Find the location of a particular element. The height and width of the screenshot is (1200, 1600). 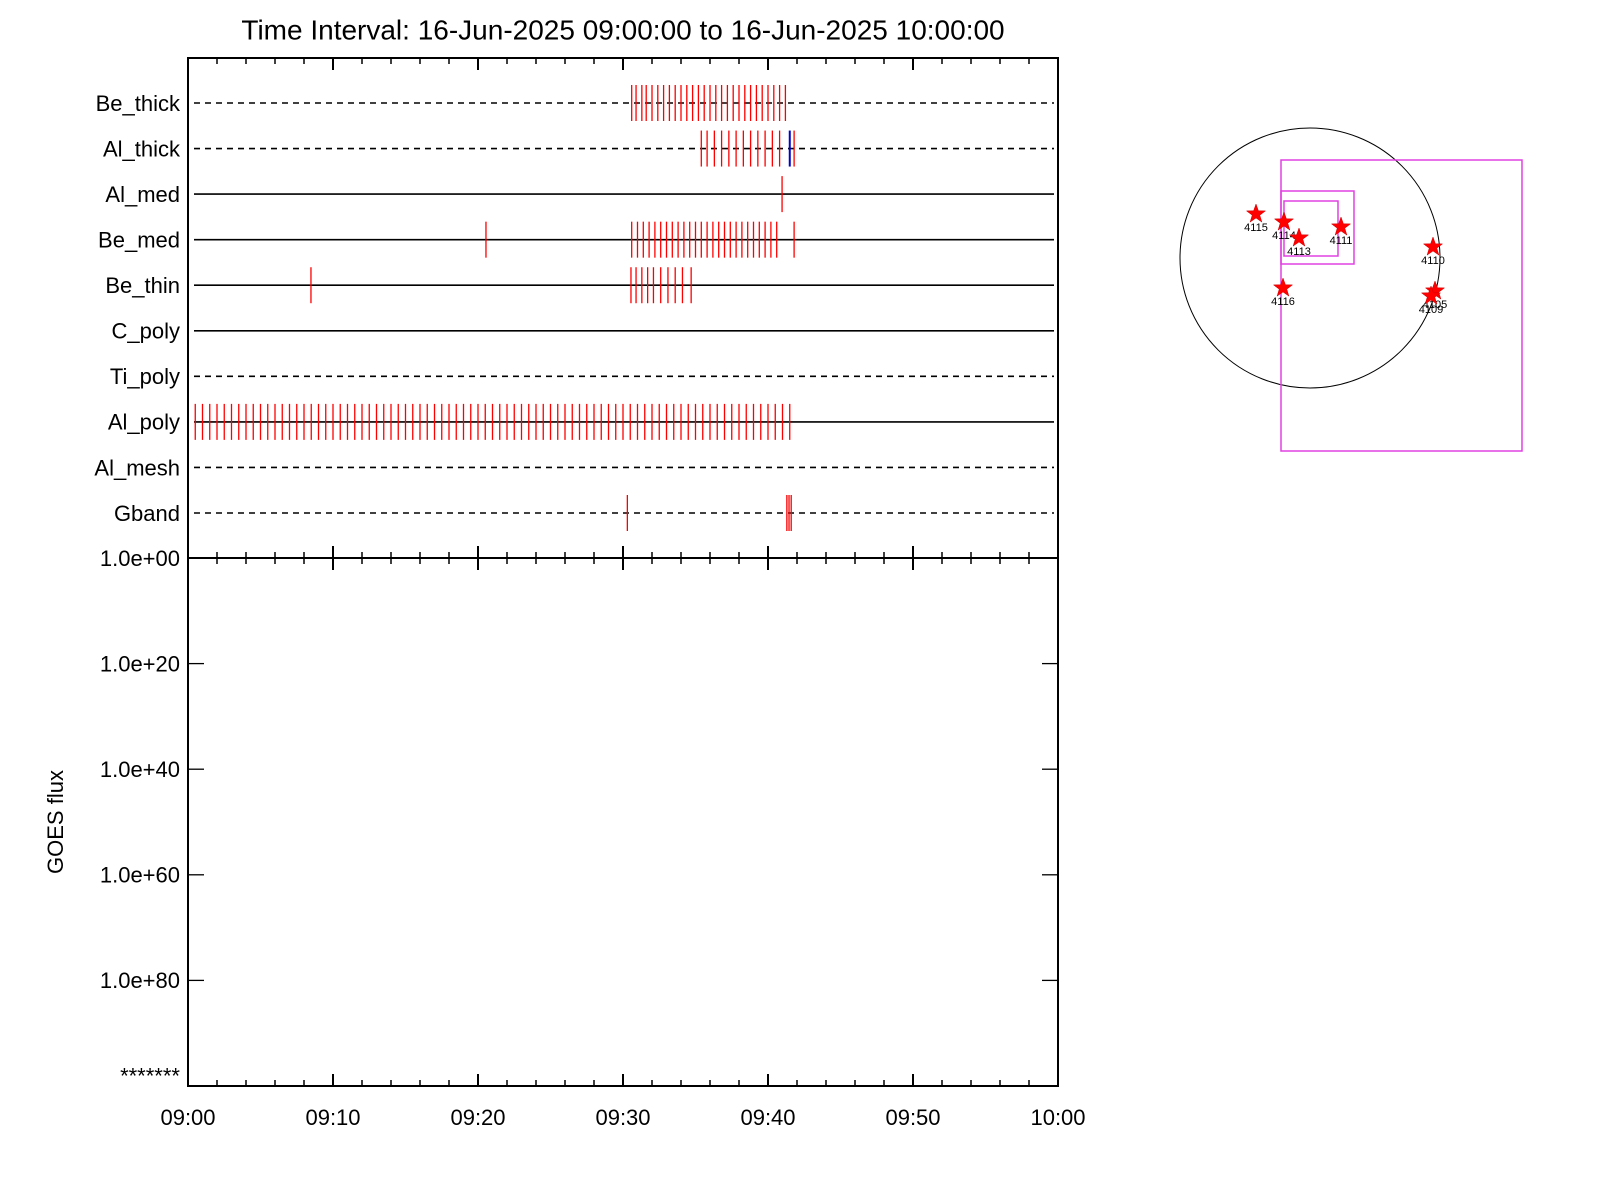

y-tick-label: 1.0e+00 is located at coordinates (140, 558).